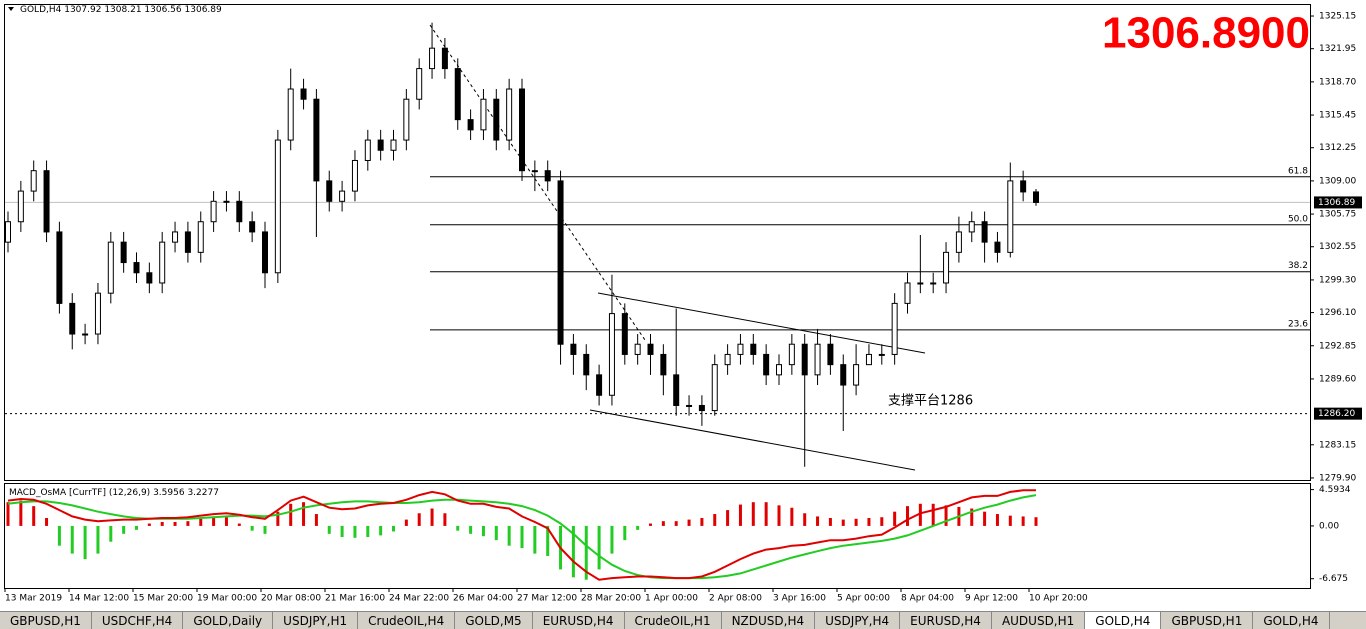 The width and height of the screenshot is (1366, 629). Describe the element at coordinates (1298, 266) in the screenshot. I see `fib-label: 38.2` at that location.